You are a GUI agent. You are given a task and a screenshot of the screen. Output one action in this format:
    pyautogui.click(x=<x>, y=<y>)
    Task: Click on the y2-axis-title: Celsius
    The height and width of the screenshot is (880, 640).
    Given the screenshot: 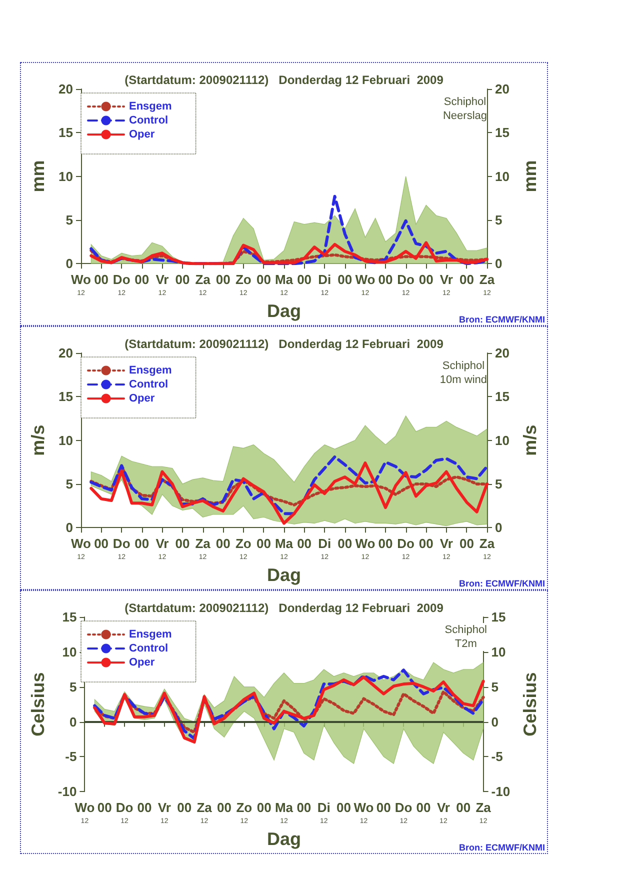 What is the action you would take?
    pyautogui.click(x=530, y=704)
    